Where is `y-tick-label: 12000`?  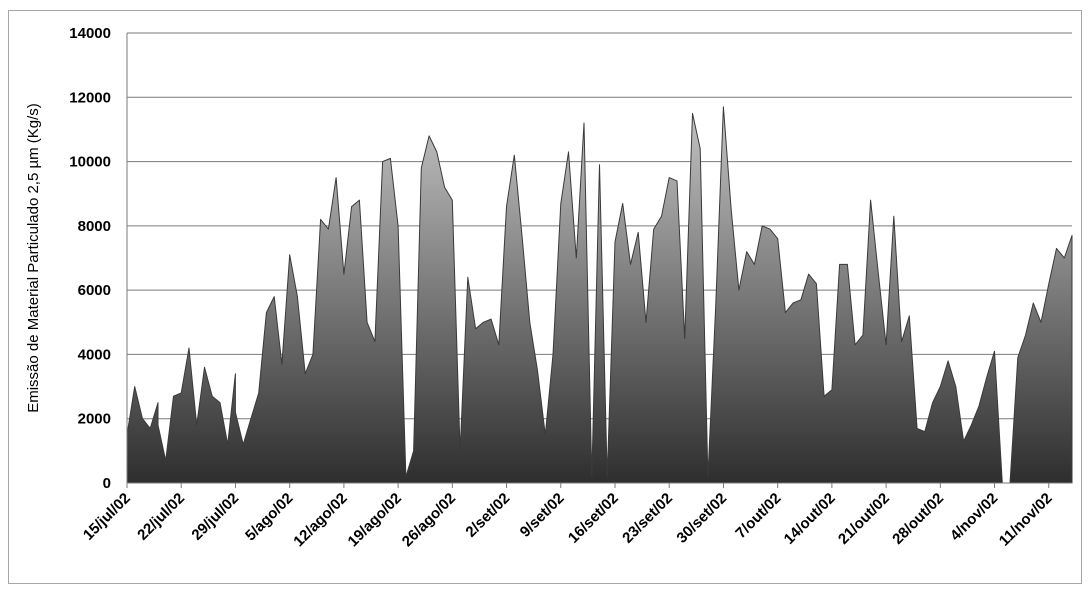 y-tick-label: 12000 is located at coordinates (90, 97).